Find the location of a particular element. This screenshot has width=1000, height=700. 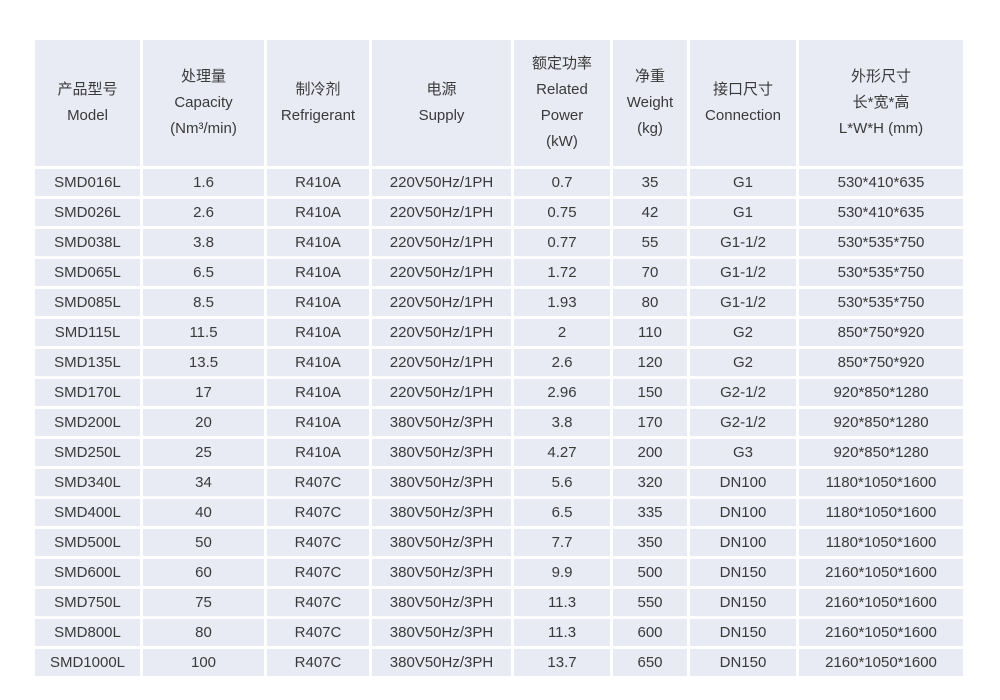

column-header-line: Capacity is located at coordinates (203, 102).